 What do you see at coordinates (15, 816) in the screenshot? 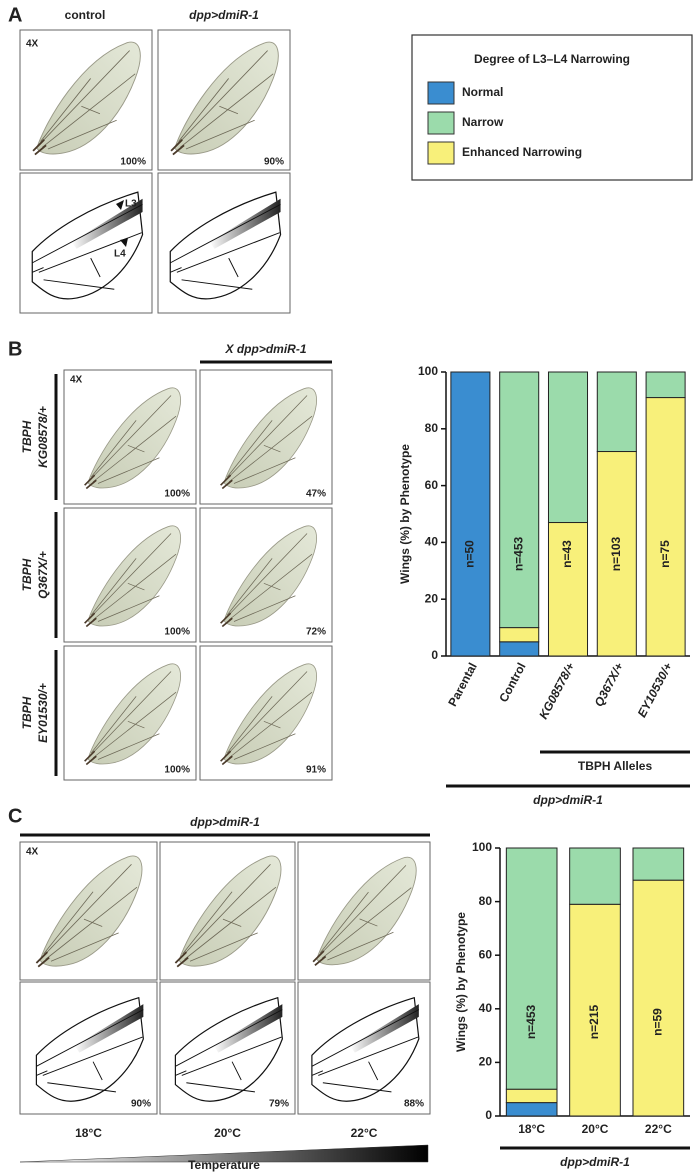
I see `panel-label: C` at bounding box center [15, 816].